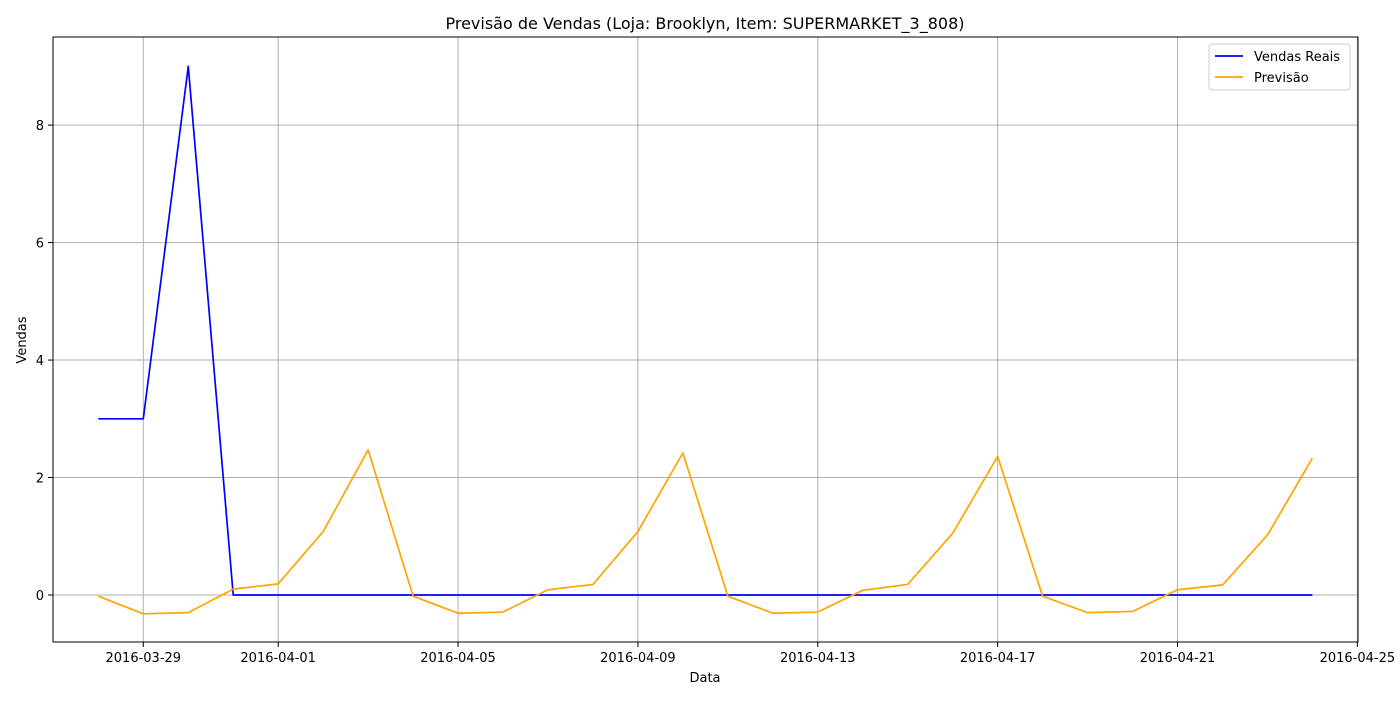  Describe the element at coordinates (458, 658) in the screenshot. I see `x-tick-label: 2016-04-05` at that location.